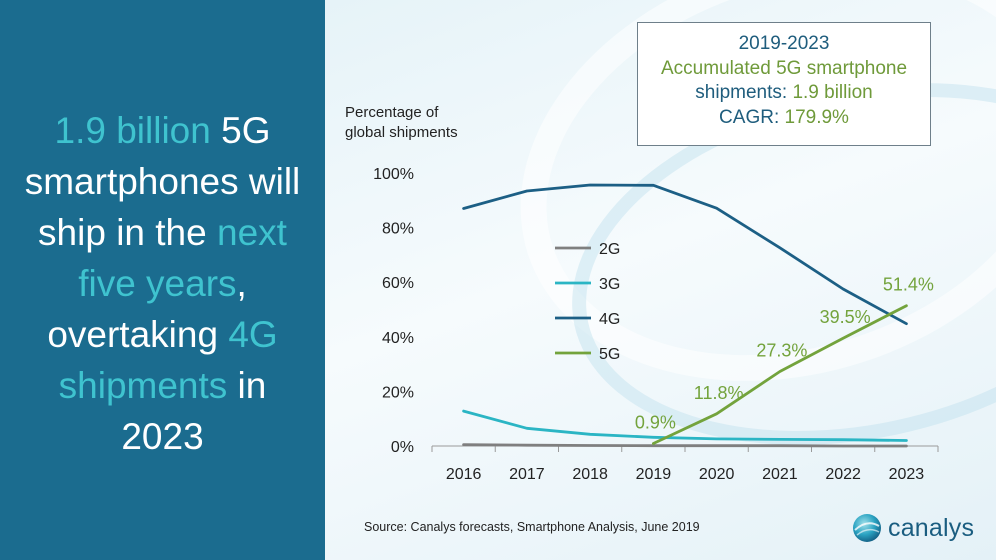 The height and width of the screenshot is (560, 996). I want to click on logo-text: canalys, so click(931, 527).